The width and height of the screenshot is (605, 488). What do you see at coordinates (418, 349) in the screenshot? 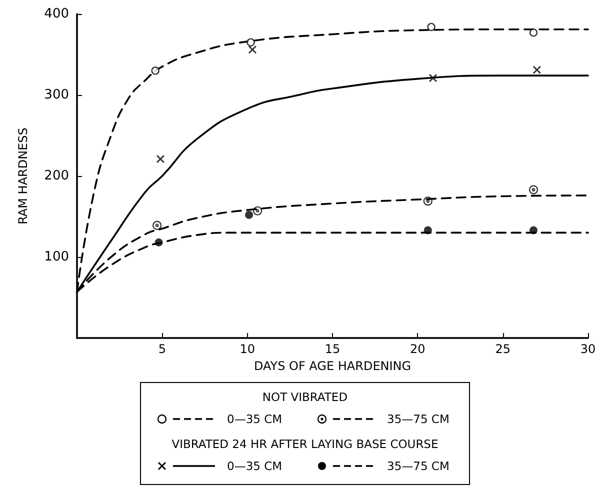
I see `x-tick-label: 20` at bounding box center [418, 349].